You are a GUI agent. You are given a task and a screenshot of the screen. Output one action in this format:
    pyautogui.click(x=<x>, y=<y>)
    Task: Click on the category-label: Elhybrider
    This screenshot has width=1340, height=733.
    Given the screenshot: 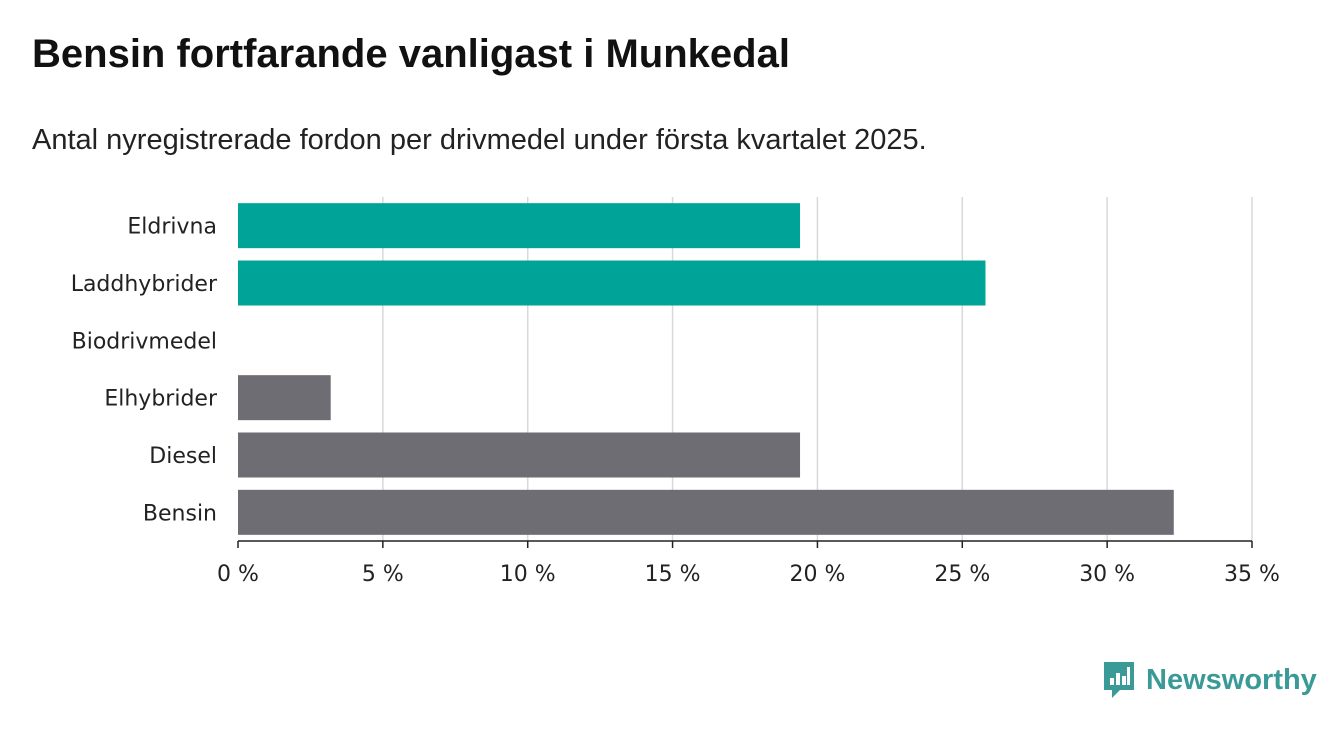 What is the action you would take?
    pyautogui.click(x=161, y=399)
    